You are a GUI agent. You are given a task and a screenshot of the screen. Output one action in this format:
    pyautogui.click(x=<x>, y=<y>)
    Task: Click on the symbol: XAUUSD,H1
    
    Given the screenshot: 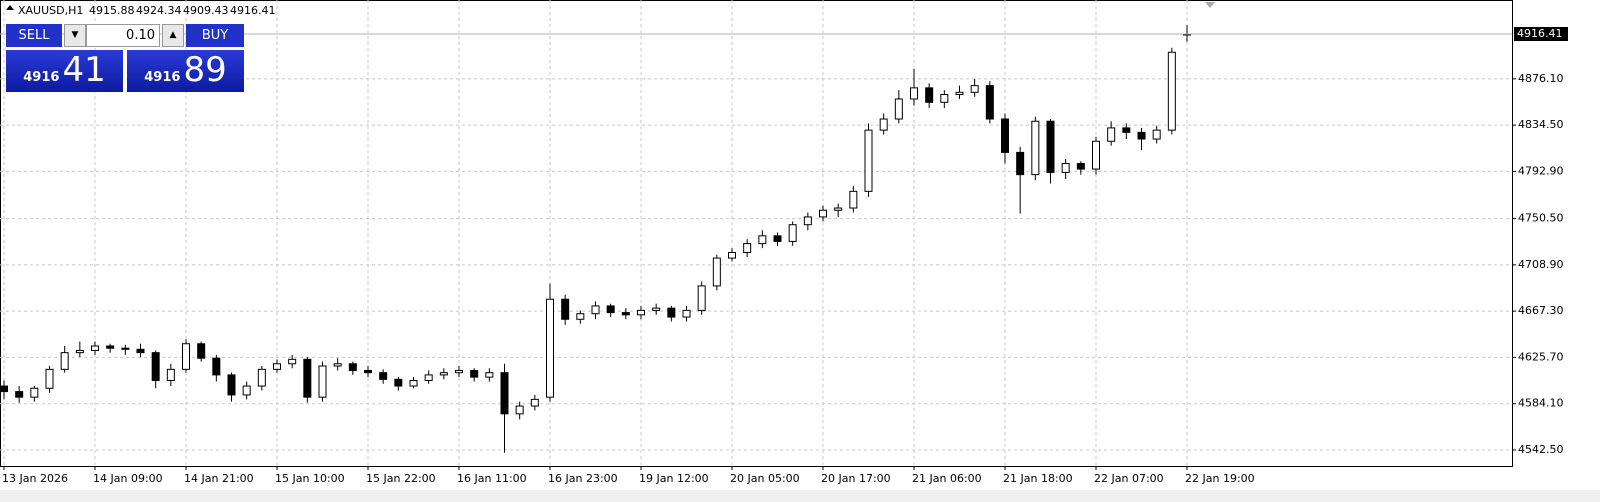 What is the action you would take?
    pyautogui.click(x=50, y=10)
    